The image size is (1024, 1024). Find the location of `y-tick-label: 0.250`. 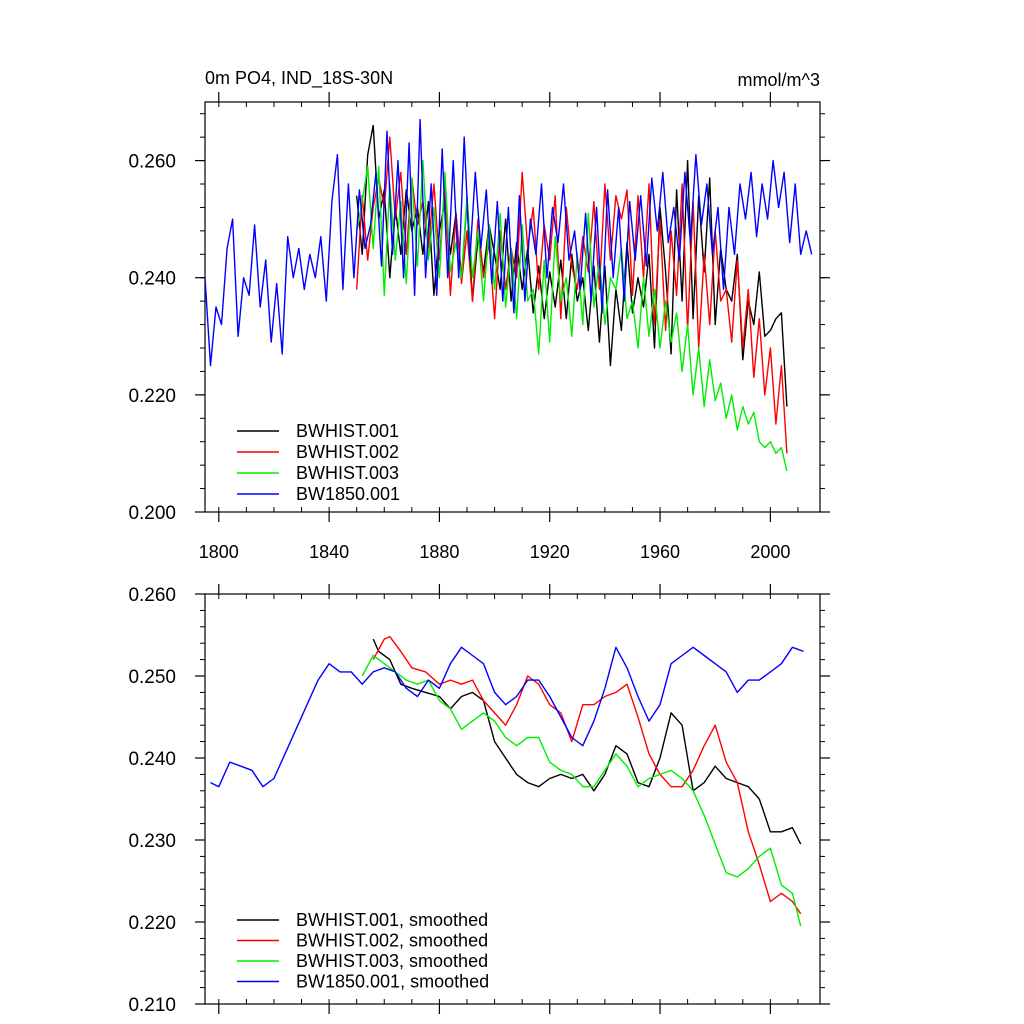

y-tick-label: 0.250 is located at coordinates (152, 677).